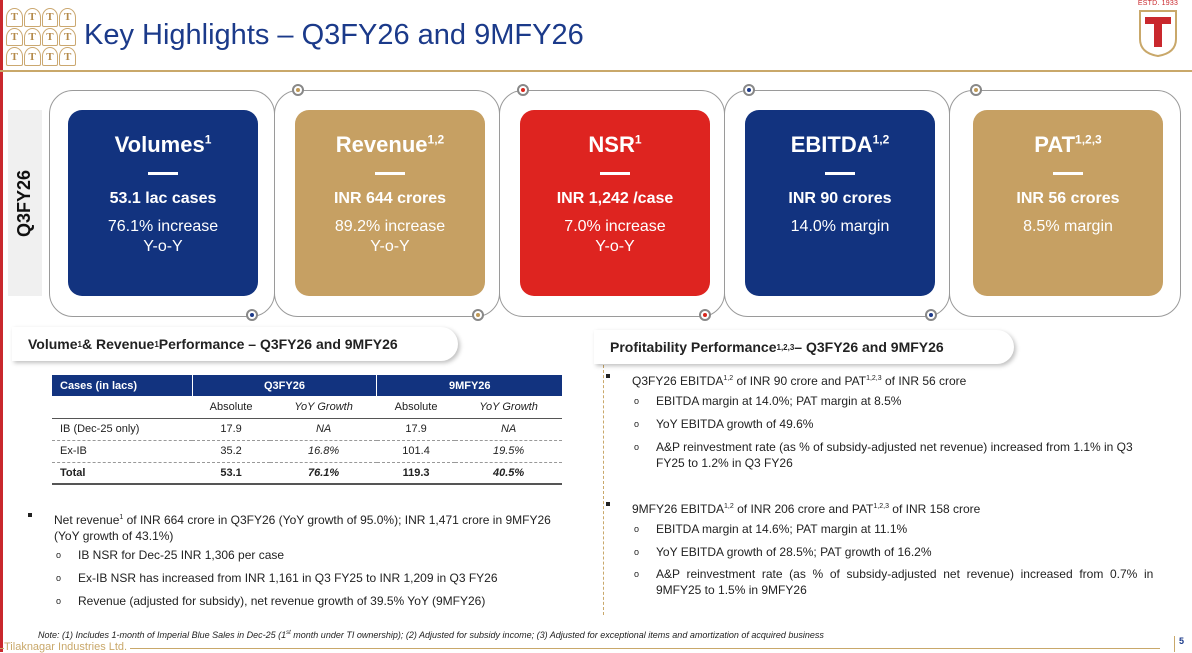 This screenshot has width=1192, height=653. I want to click on kpi-value: INR 90 crores, so click(840, 198).